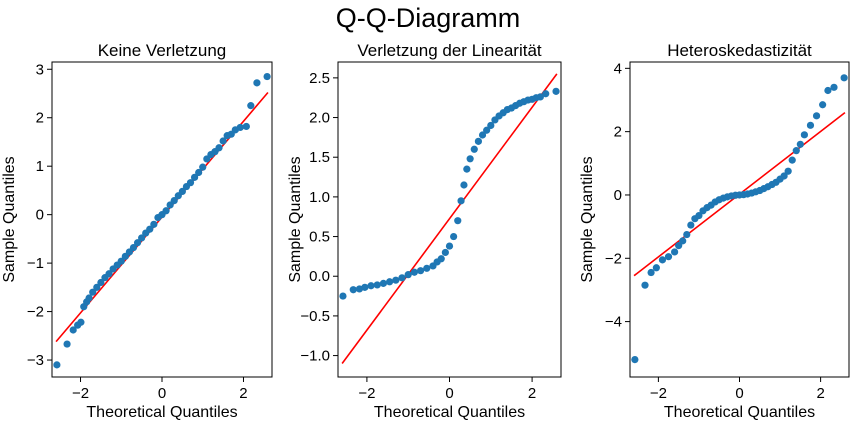 The image size is (856, 426). I want to click on y-tick-label: 1, so click(40, 166).